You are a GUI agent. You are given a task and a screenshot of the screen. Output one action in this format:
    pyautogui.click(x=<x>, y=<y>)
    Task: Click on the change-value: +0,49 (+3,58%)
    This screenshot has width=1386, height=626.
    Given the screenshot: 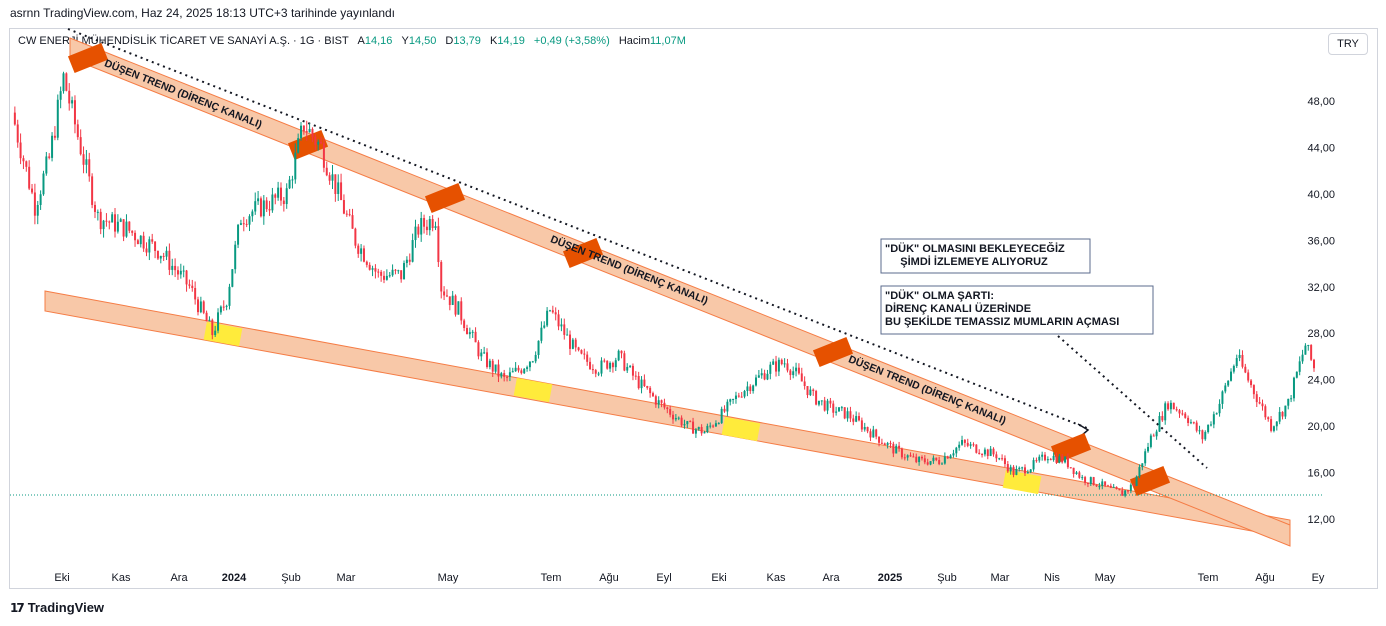 What is the action you would take?
    pyautogui.click(x=571, y=41)
    